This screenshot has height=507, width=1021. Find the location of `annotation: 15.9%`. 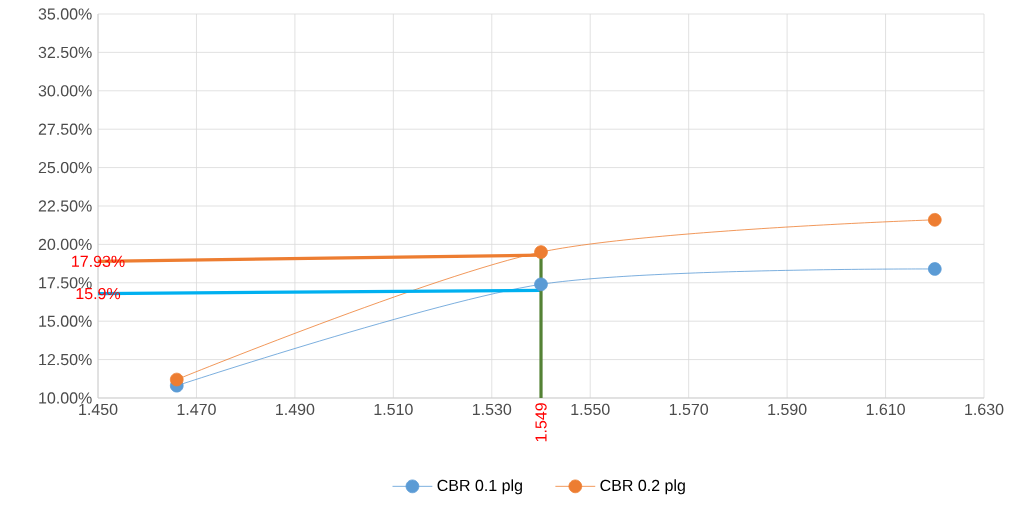

annotation: 15.9% is located at coordinates (98, 293).